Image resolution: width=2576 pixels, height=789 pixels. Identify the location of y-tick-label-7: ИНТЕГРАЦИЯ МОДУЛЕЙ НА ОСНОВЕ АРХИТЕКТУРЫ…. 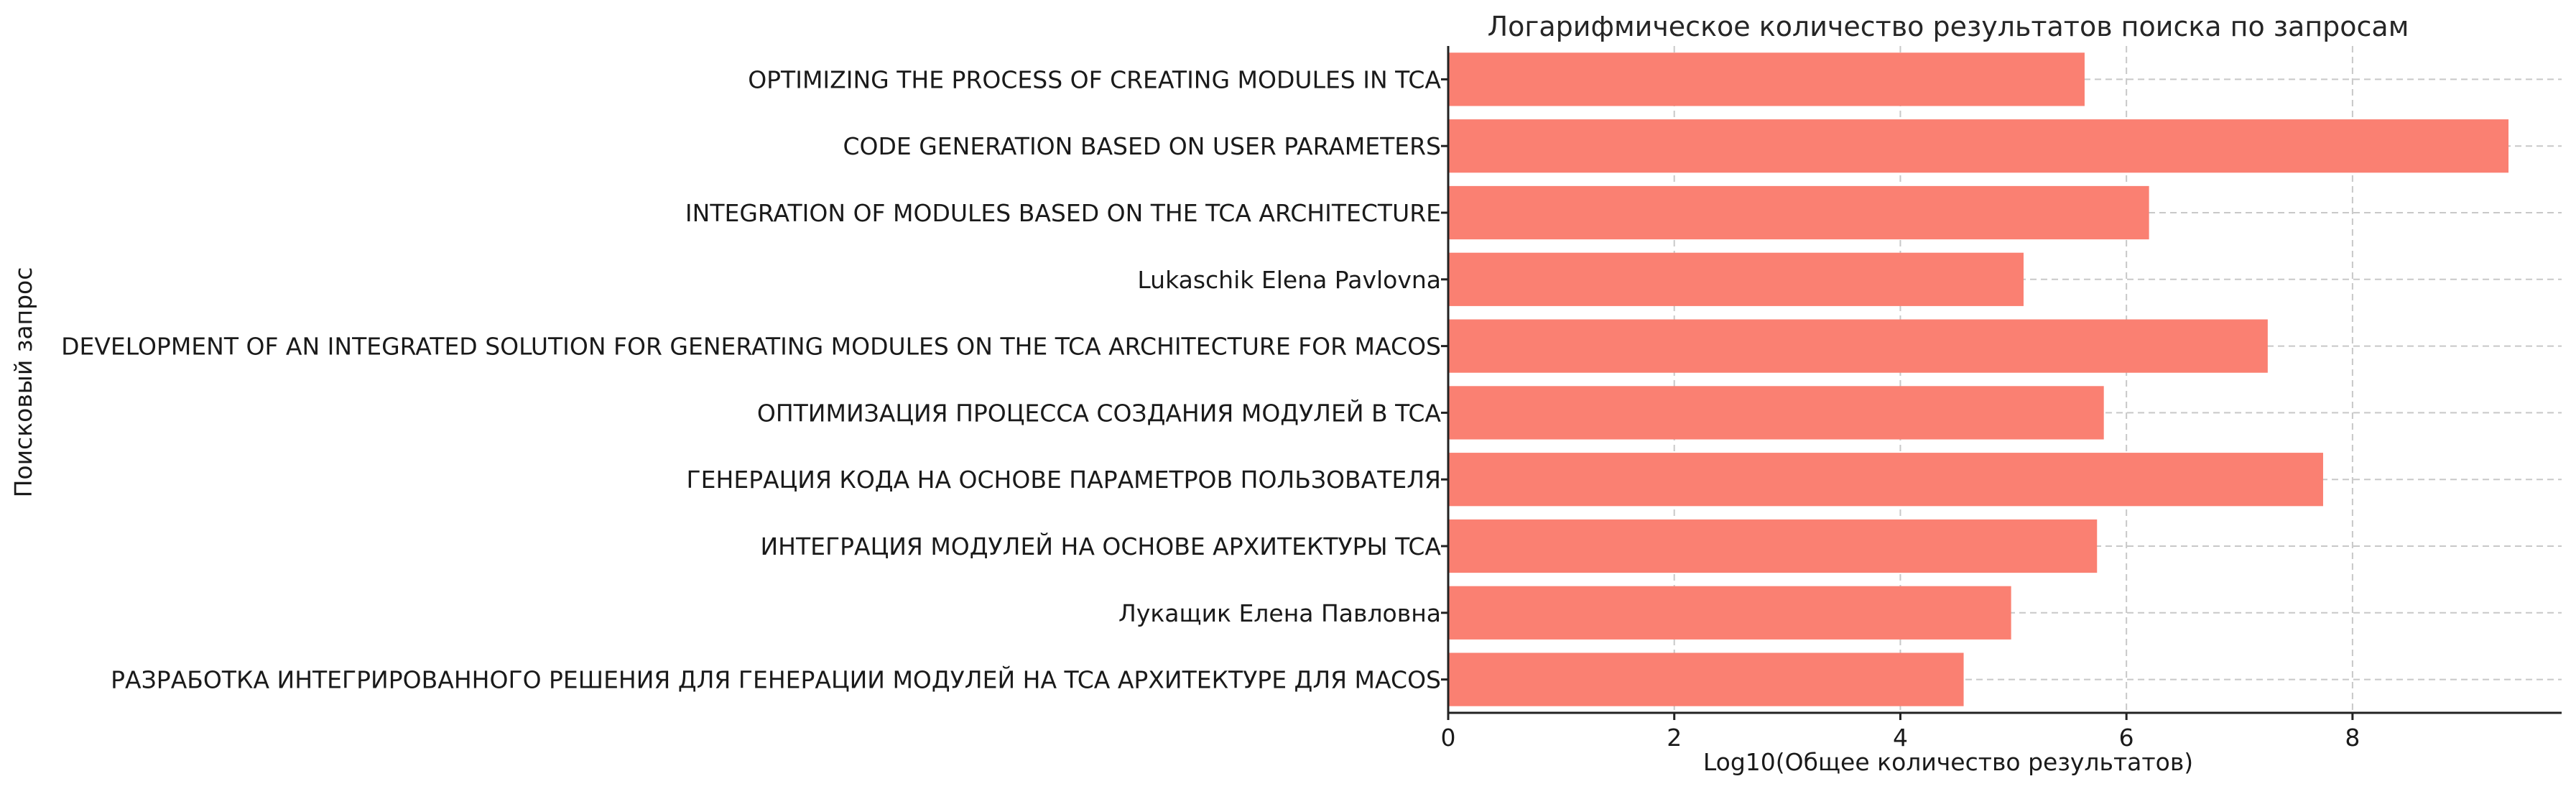
(1101, 546).